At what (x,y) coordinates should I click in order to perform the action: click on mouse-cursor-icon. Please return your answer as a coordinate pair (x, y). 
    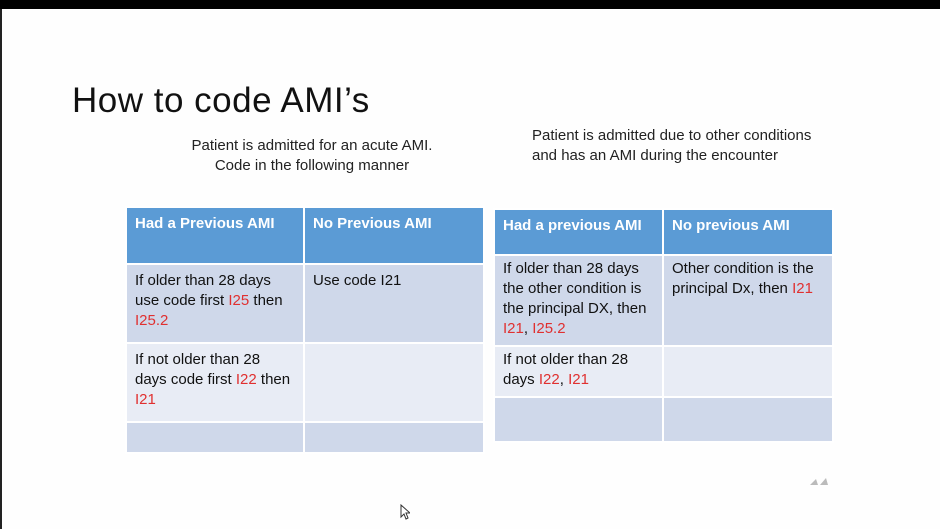
    Looking at the image, I should click on (405, 512).